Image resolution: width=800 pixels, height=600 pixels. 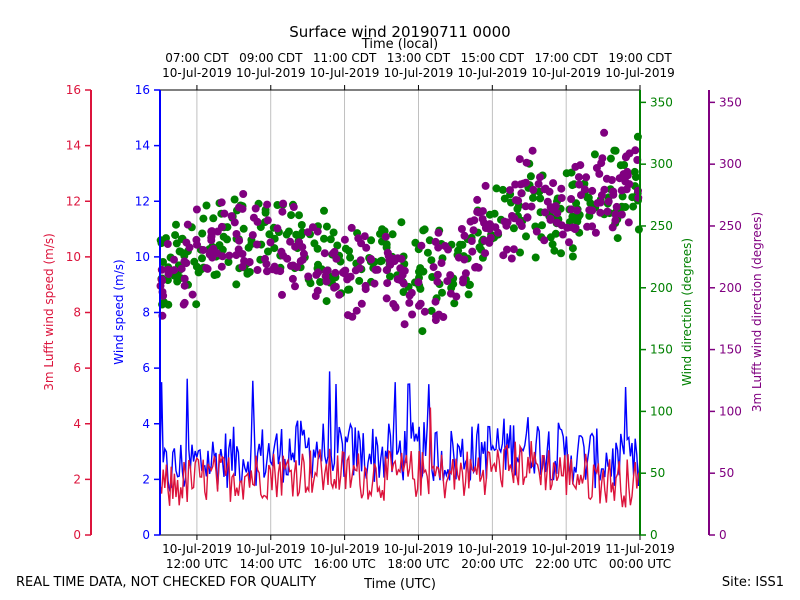 What do you see at coordinates (146, 313) in the screenshot?
I see `wind_speed-tick-label: 8` at bounding box center [146, 313].